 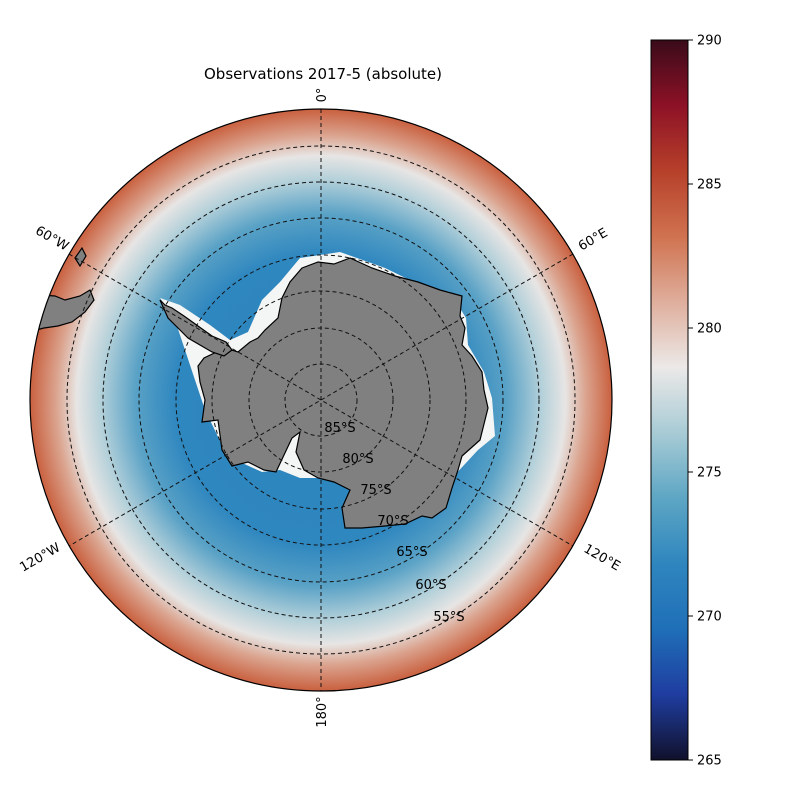 I want to click on colorbar-tick-label: 270, so click(x=709, y=617).